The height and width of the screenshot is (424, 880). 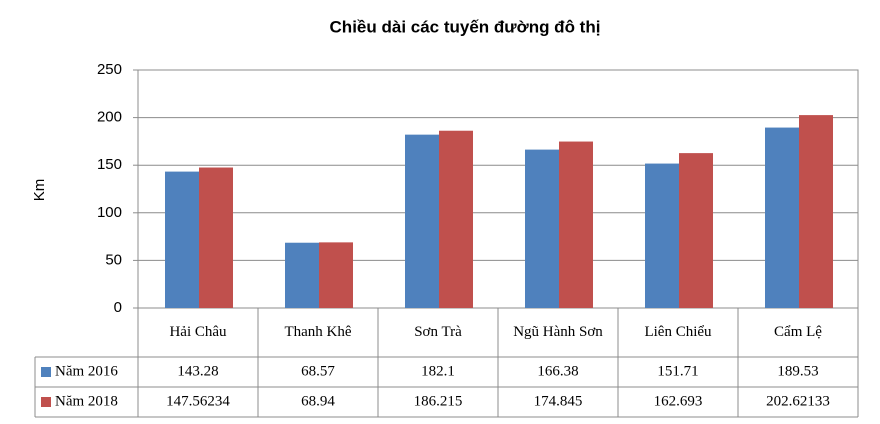 I want to click on table-value: 68.57, so click(x=318, y=371).